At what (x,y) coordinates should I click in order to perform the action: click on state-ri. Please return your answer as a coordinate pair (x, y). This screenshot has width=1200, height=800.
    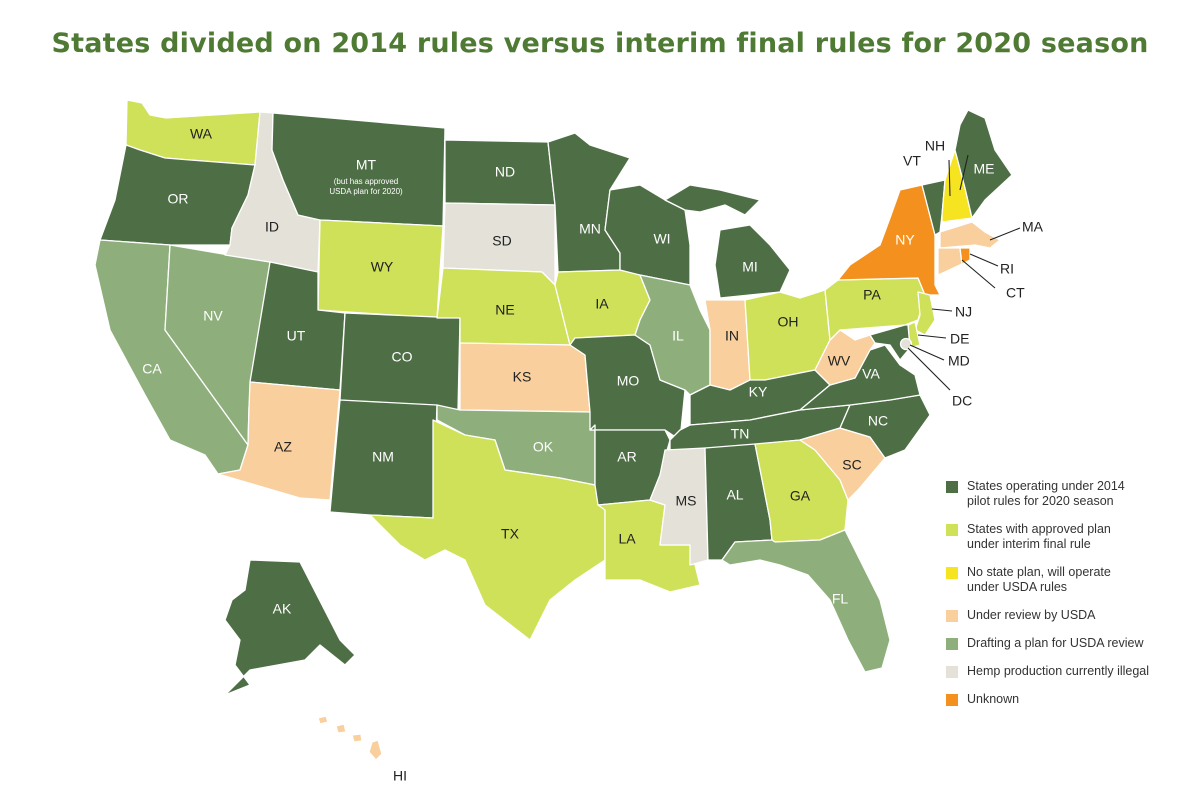
    Looking at the image, I should click on (965, 256).